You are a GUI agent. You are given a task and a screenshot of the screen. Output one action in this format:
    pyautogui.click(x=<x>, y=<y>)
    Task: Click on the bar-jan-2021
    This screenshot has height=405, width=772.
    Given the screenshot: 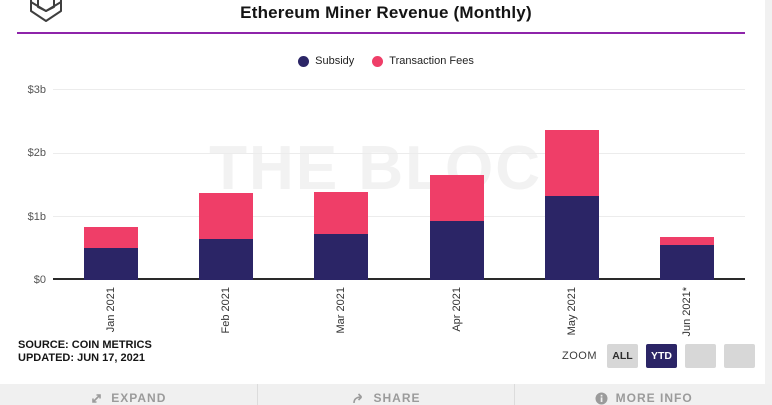 What is the action you would take?
    pyautogui.click(x=110, y=184)
    